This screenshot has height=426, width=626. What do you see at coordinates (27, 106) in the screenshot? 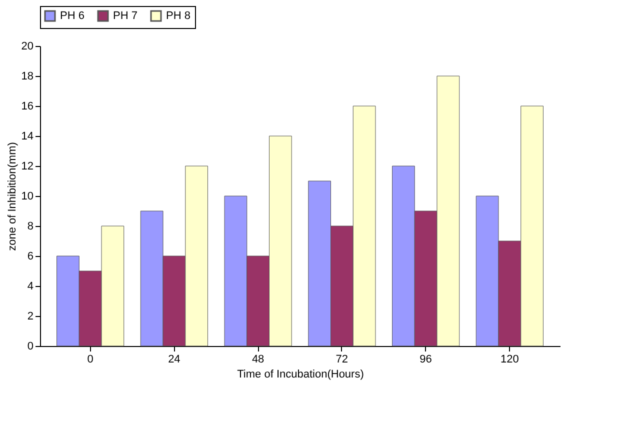
I see `y-tick-label: 16` at bounding box center [27, 106].